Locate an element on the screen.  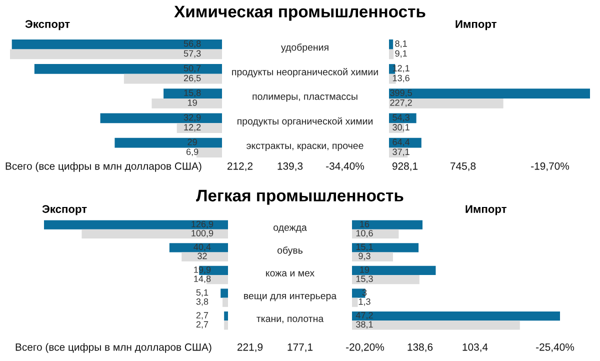
data-label: 26,5 is located at coordinates (192, 78).